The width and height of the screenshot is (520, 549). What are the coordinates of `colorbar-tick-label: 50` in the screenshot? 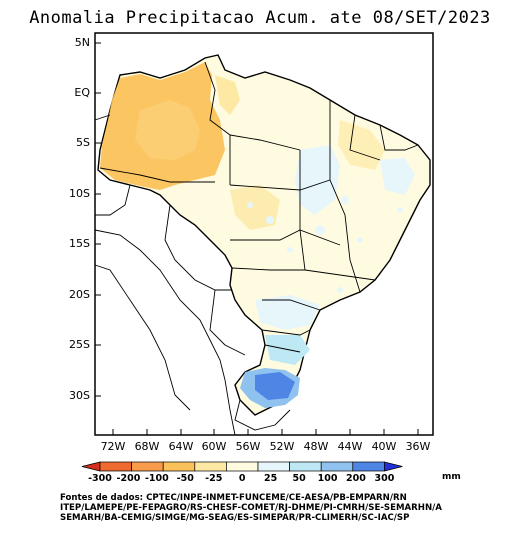 It's located at (299, 478).